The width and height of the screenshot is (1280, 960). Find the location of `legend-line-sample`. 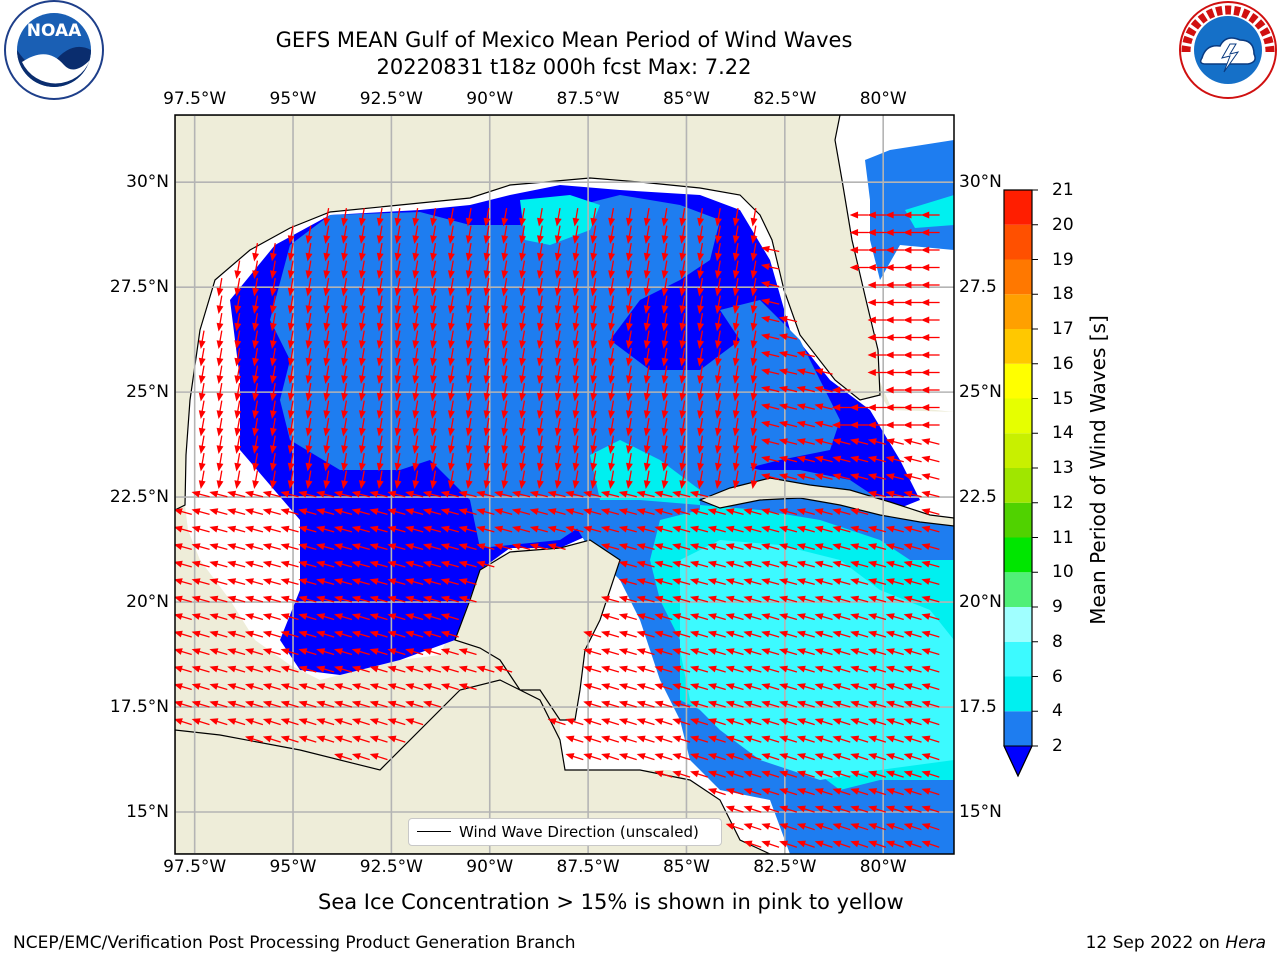

legend-line-sample is located at coordinates (434, 831).